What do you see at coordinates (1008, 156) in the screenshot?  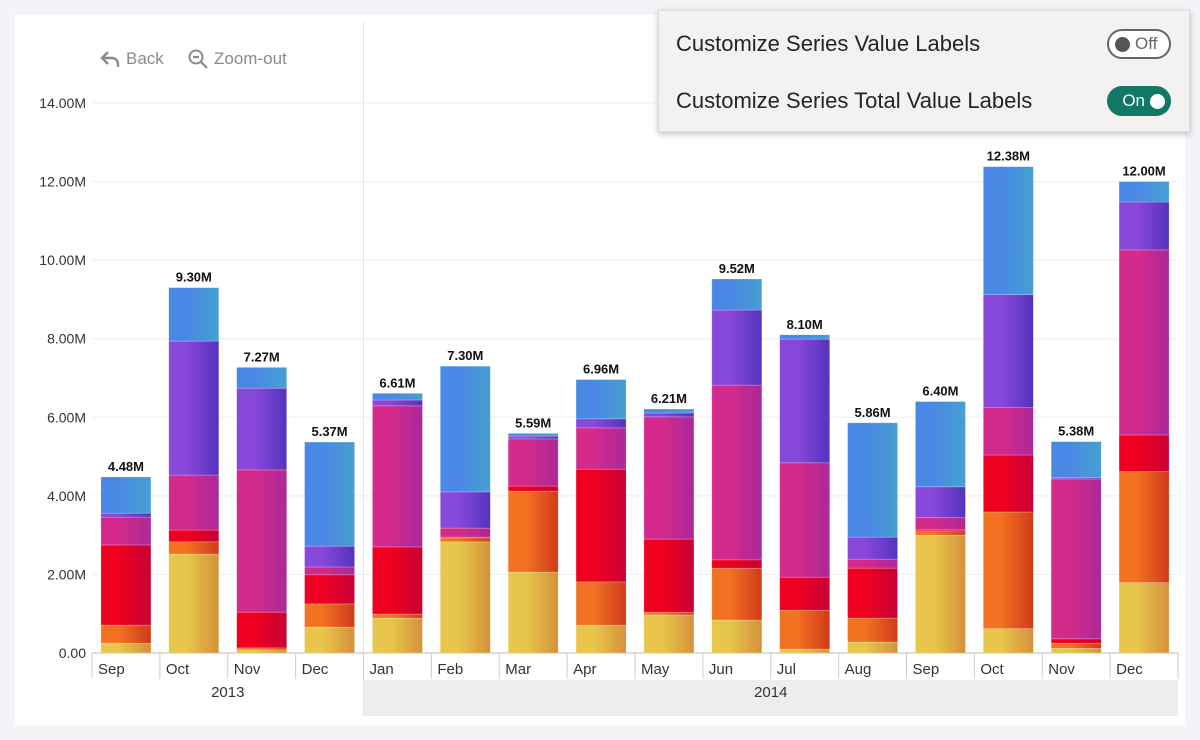 I see `total-value-label: 12.38M` at bounding box center [1008, 156].